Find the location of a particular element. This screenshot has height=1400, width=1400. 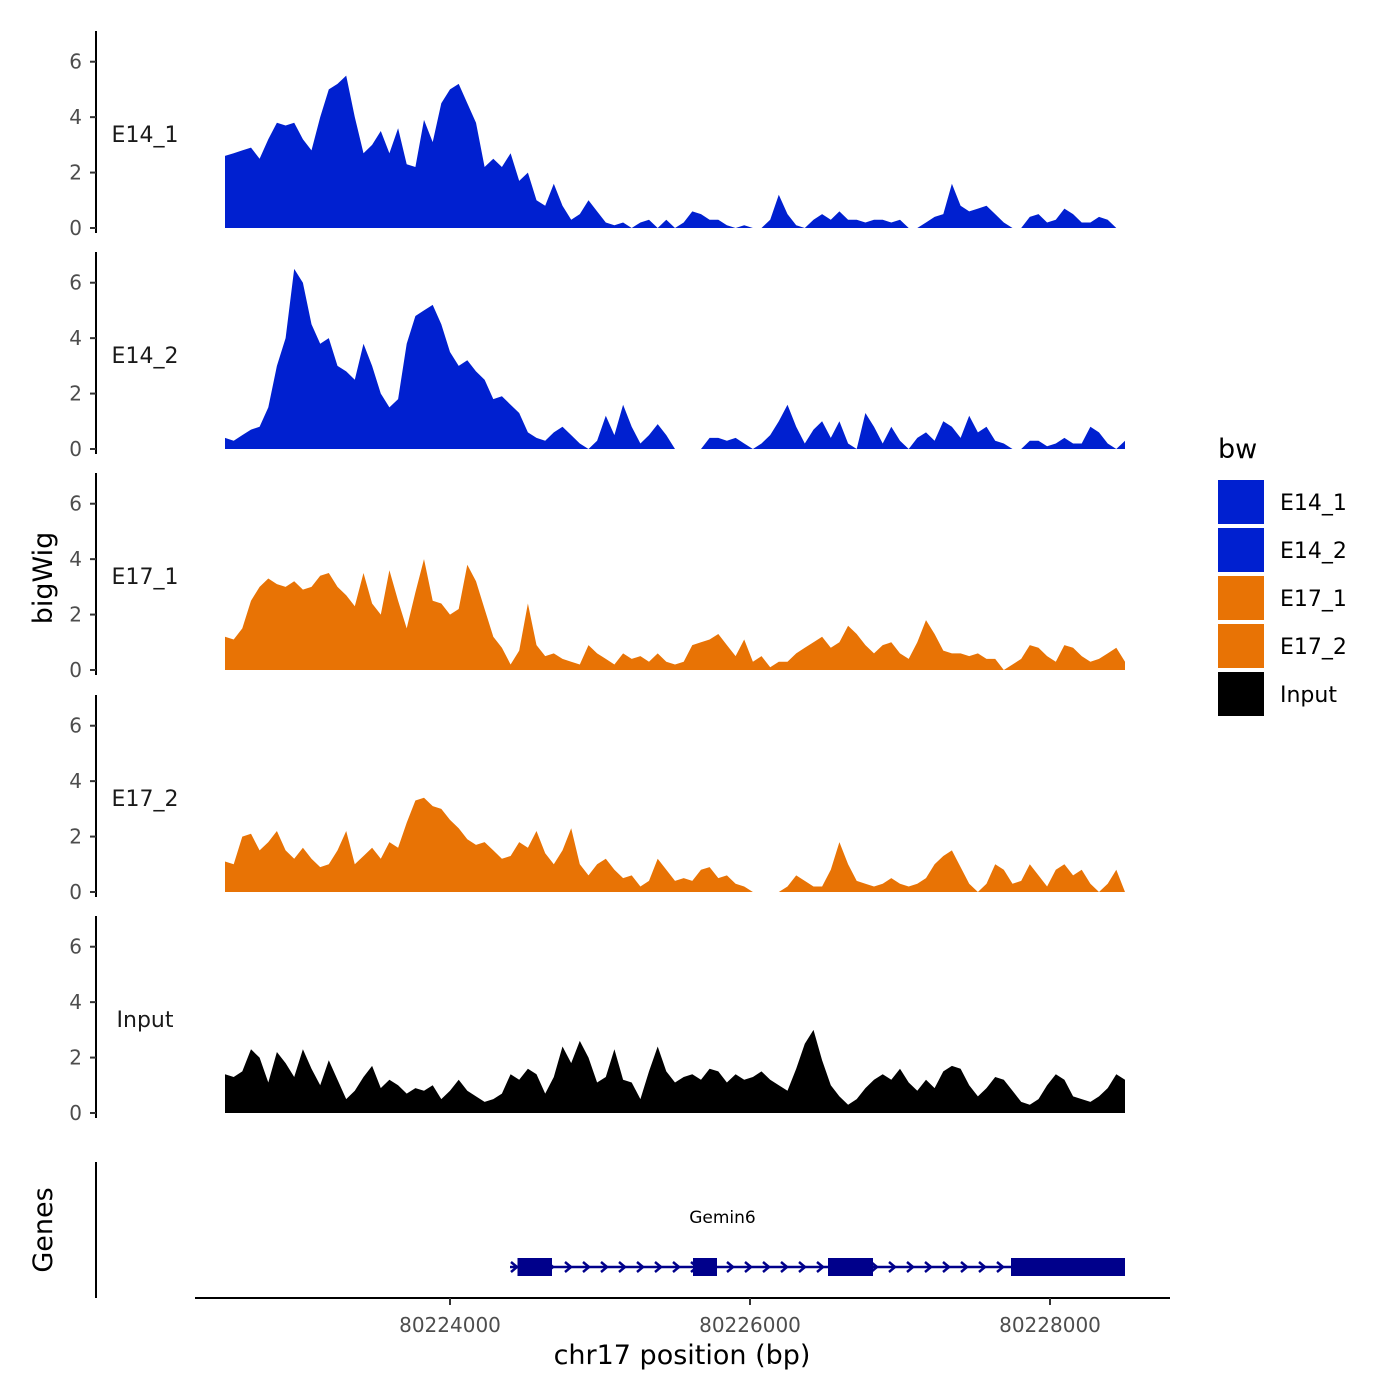

x-axis-title: chr17 position (bp) is located at coordinates (682, 1355).